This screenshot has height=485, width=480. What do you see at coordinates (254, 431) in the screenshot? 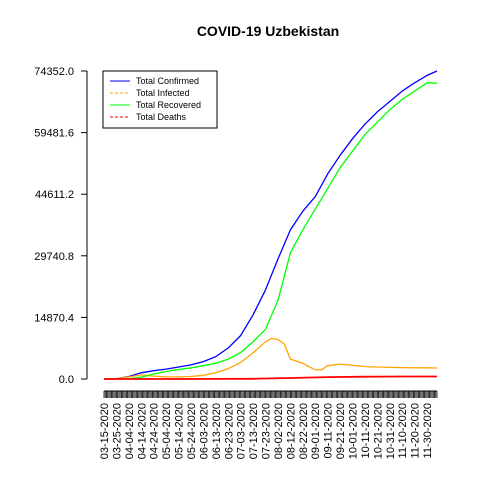
I see `x-tick-label: 07-13-2020` at bounding box center [254, 431].